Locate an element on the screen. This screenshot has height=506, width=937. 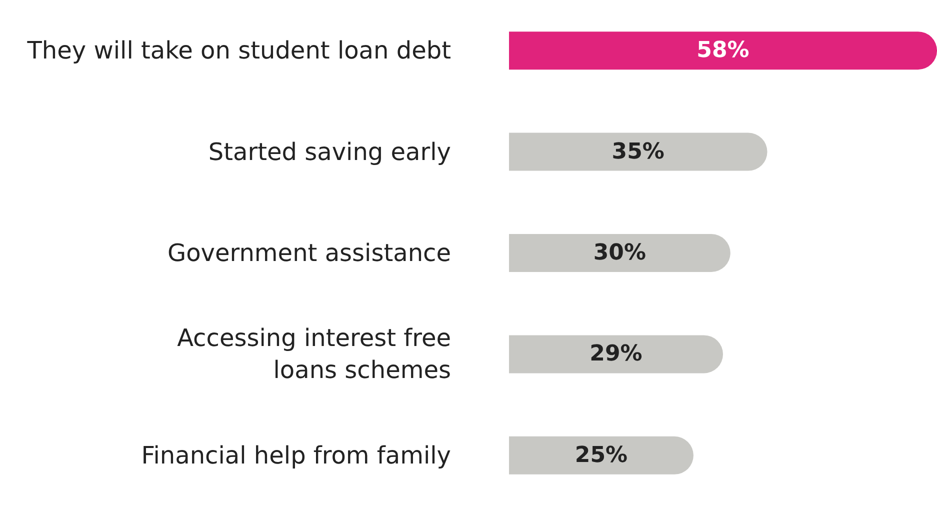
data-label: 58% is located at coordinates (723, 51).